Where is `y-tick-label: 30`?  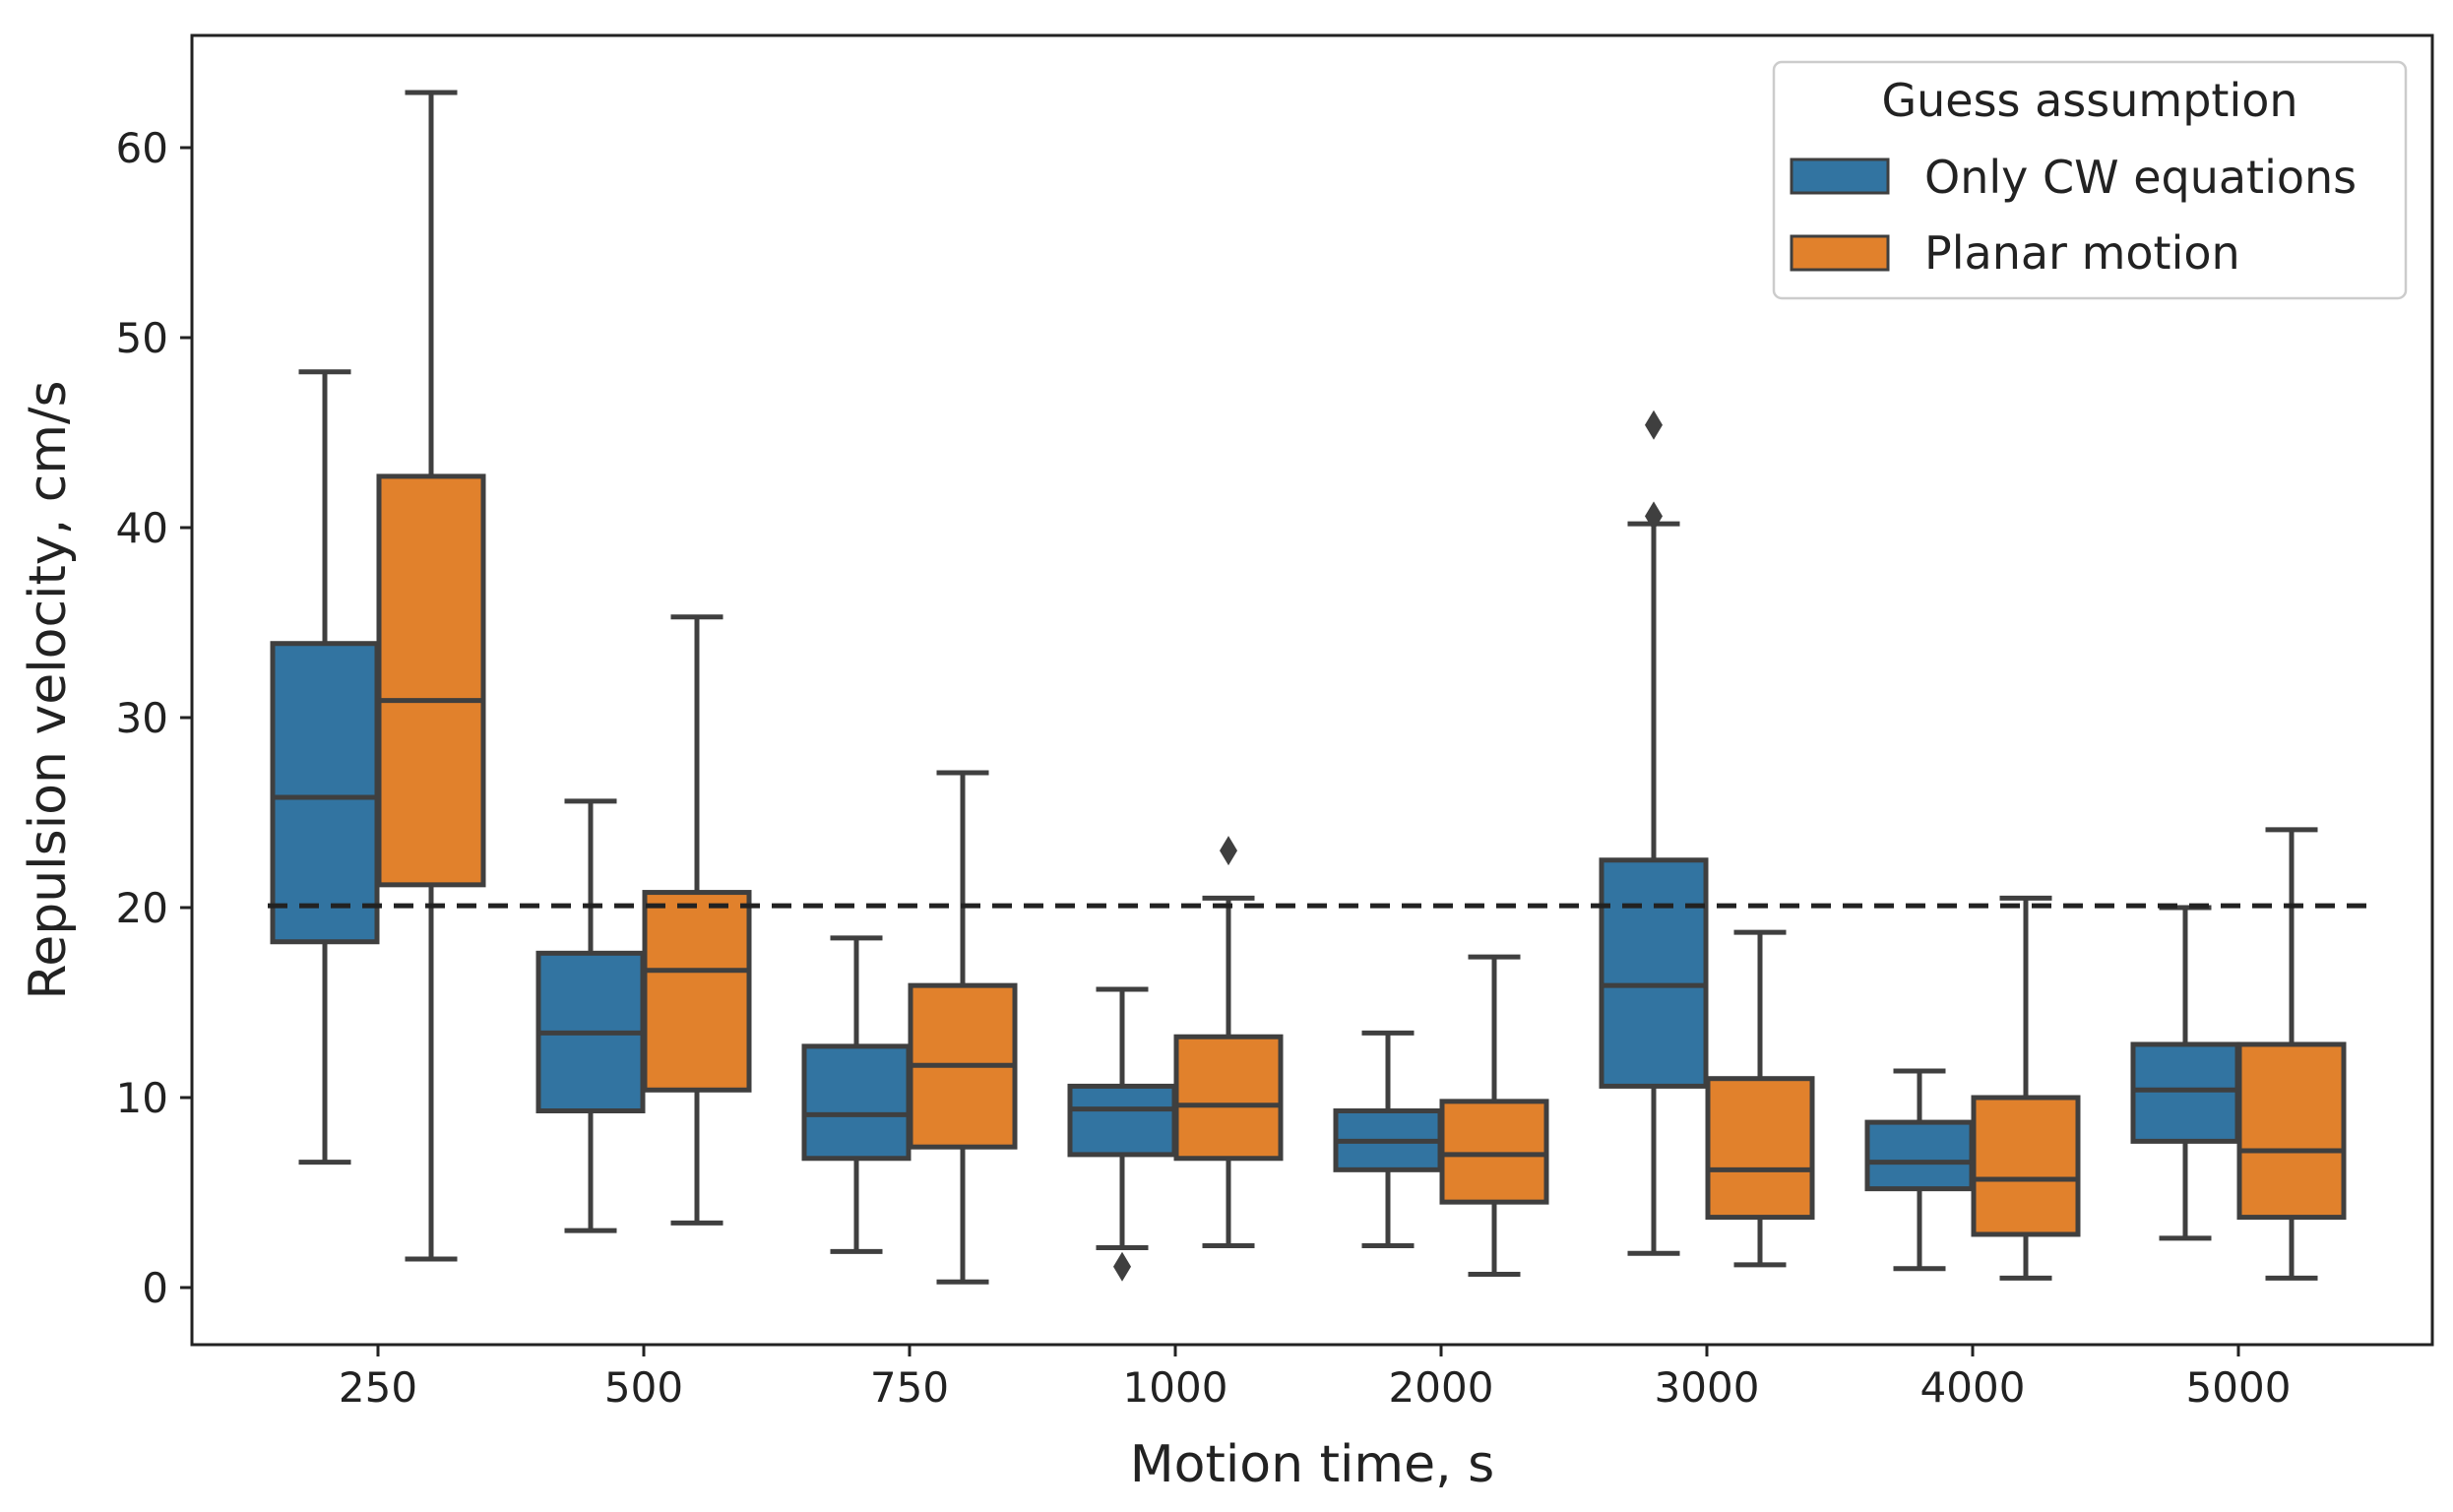
y-tick-label: 30 is located at coordinates (142, 718).